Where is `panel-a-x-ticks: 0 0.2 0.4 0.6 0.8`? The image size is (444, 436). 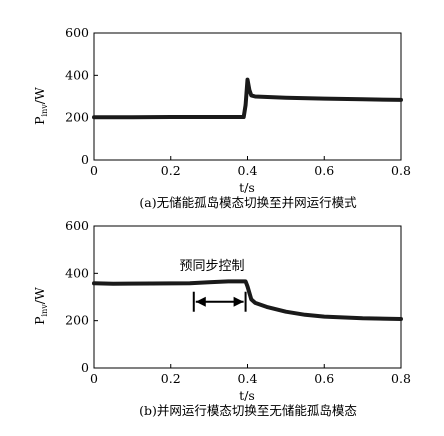 panel-a-x-ticks: 0 0.2 0.4 0.6 0.8 is located at coordinates (250, 167).